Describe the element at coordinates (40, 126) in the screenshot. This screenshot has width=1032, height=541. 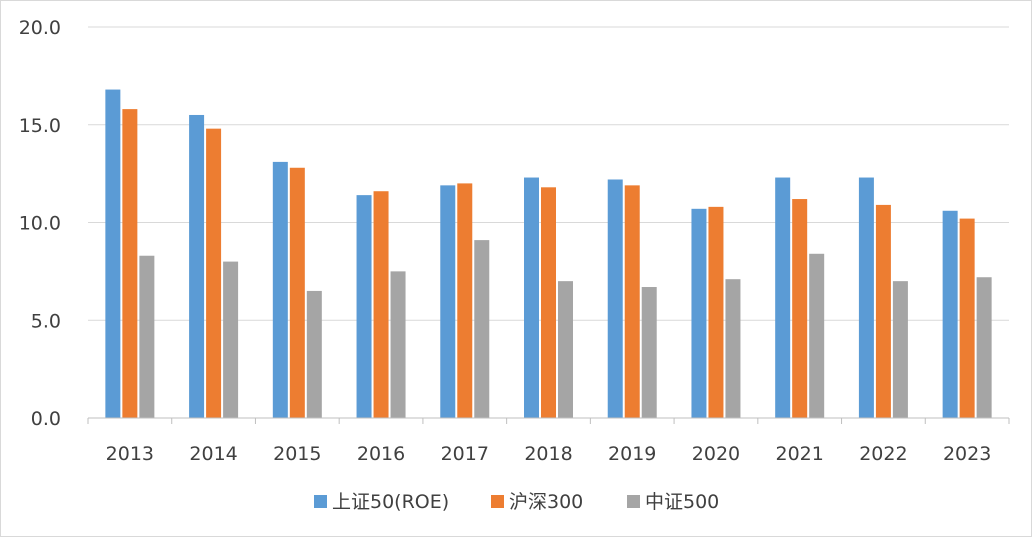
I see `y-tick-label: 15.0` at that location.